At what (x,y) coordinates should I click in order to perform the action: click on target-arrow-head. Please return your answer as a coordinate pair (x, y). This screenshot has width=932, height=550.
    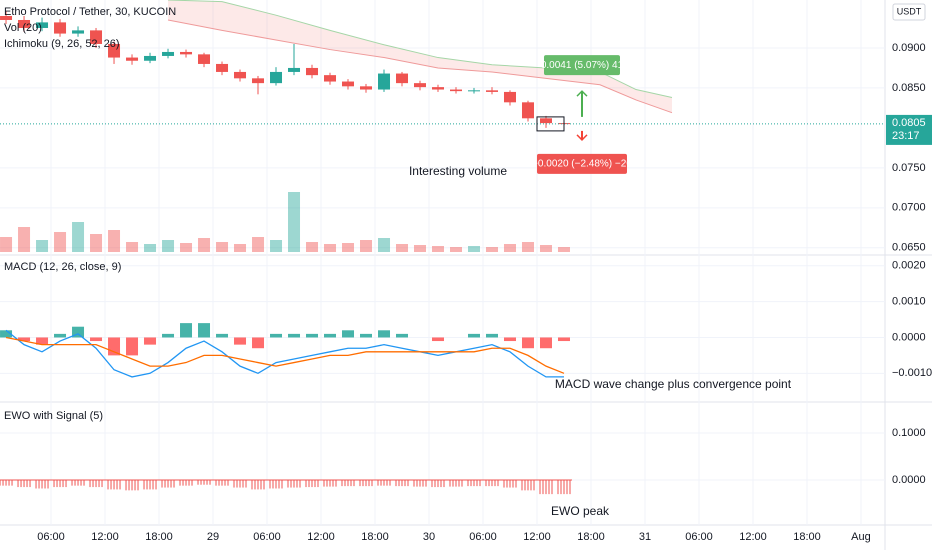
    Looking at the image, I should click on (582, 93).